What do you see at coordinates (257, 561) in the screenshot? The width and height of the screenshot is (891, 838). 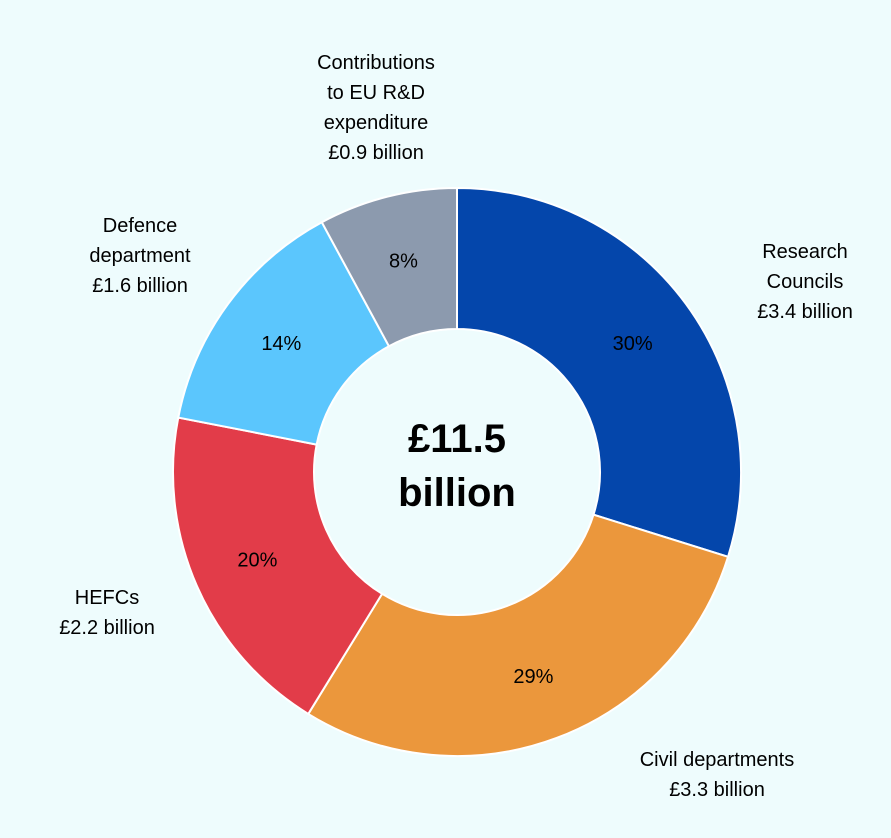 I see `percent-label-hefcs: 20%` at bounding box center [257, 561].